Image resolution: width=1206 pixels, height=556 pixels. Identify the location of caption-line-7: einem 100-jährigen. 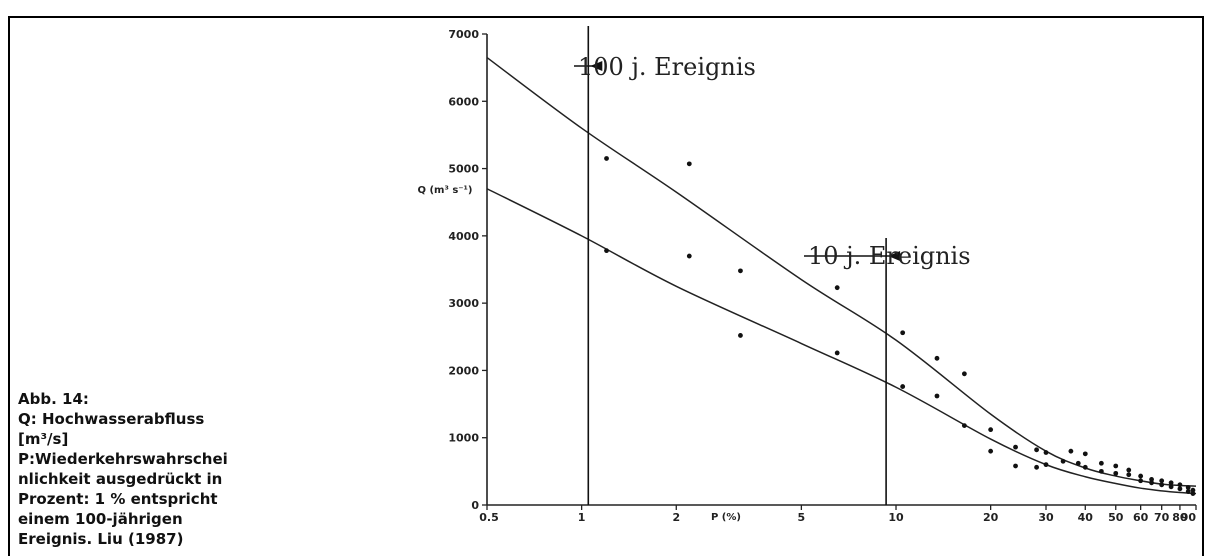
(100, 519).